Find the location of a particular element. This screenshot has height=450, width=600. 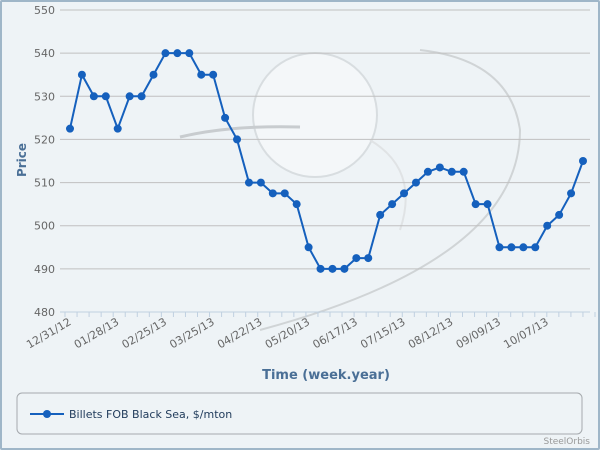

x-tick-label: 10/07/13 is located at coordinates (525, 333).